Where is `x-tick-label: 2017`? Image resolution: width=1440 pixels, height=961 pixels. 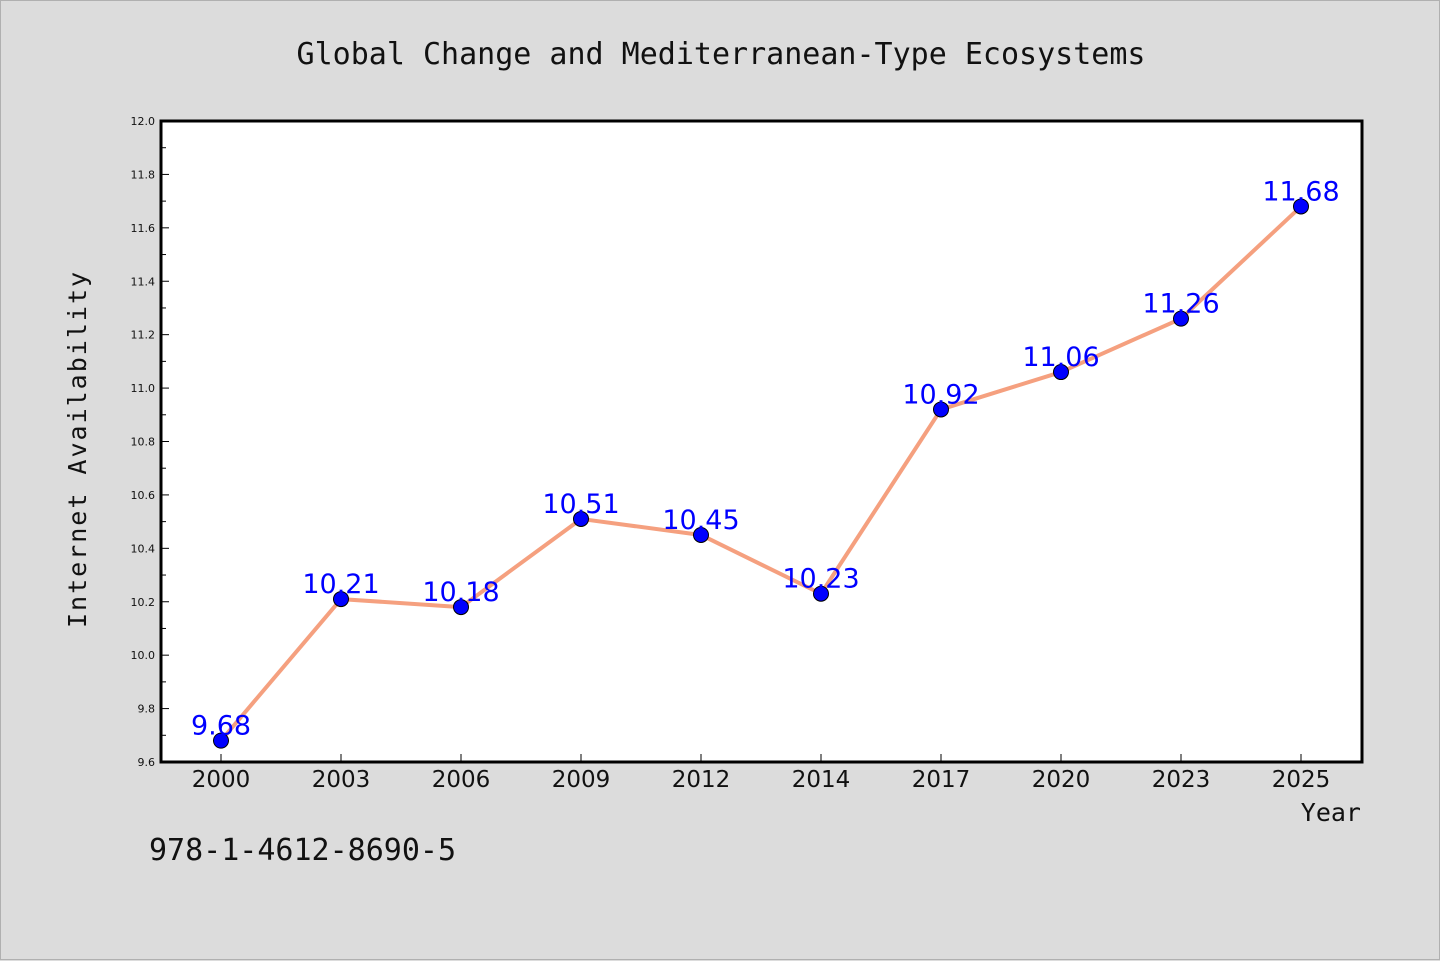
x-tick-label: 2017 is located at coordinates (941, 780).